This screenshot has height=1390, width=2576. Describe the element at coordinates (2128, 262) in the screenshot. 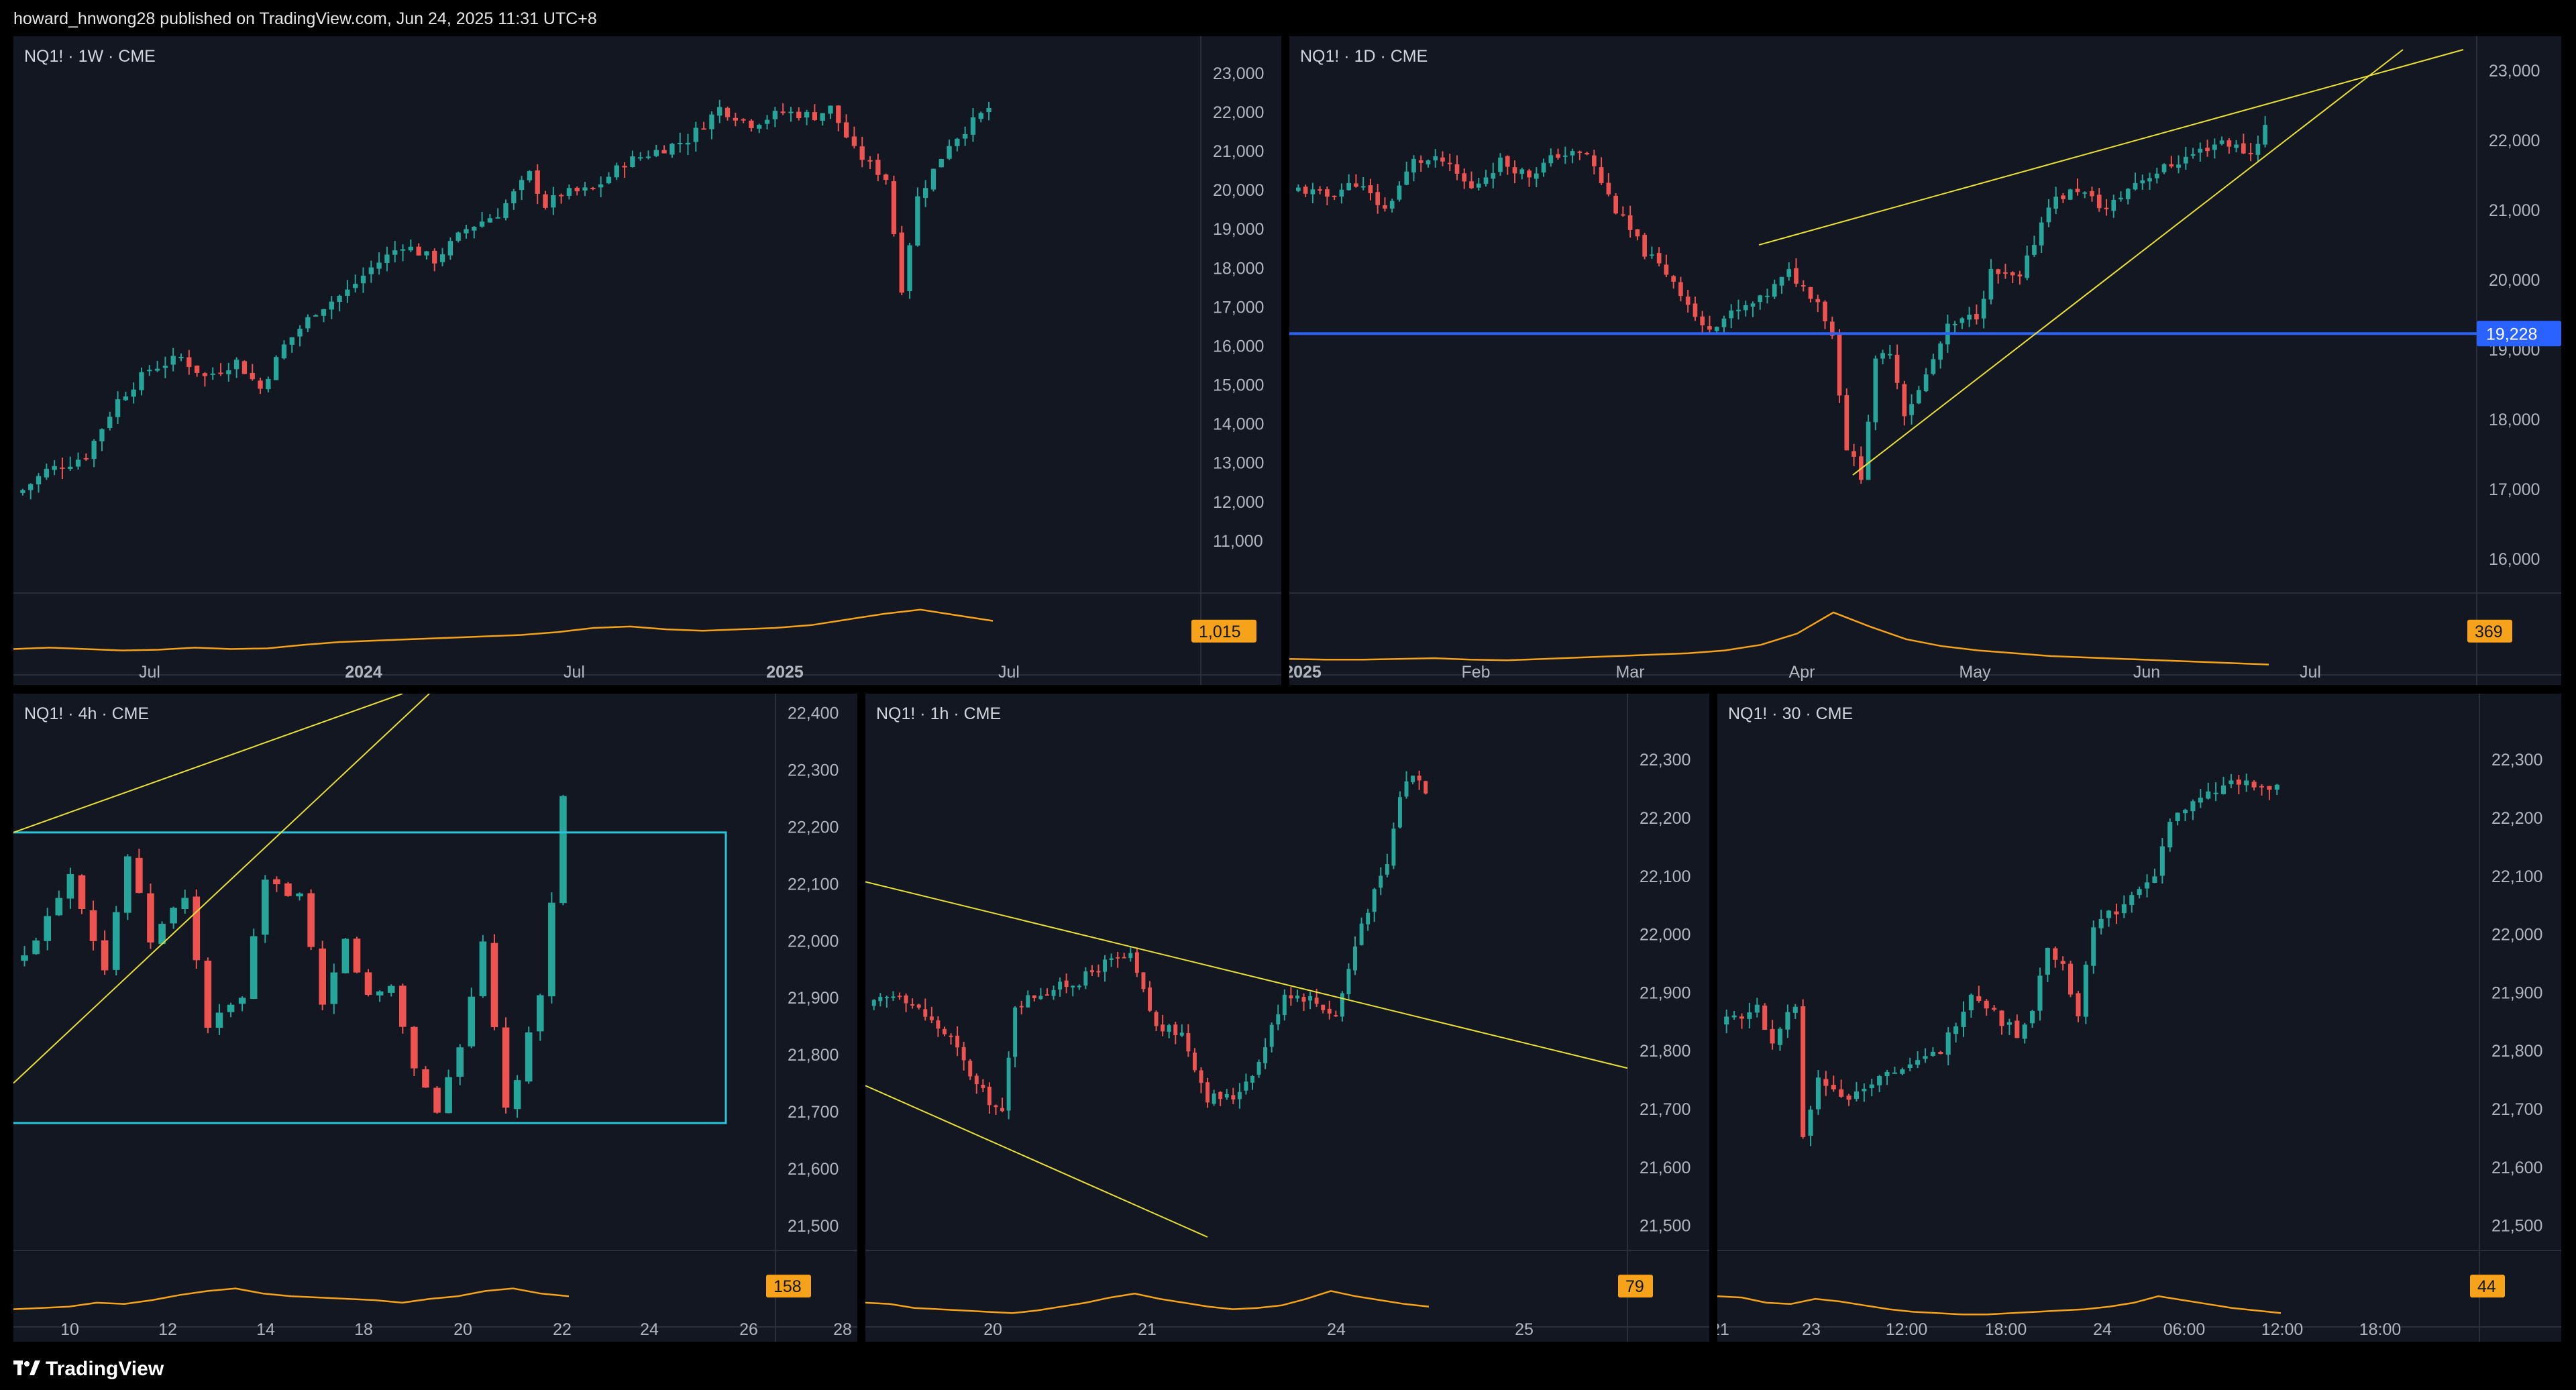

I see `lower-wedge-trendline` at that location.